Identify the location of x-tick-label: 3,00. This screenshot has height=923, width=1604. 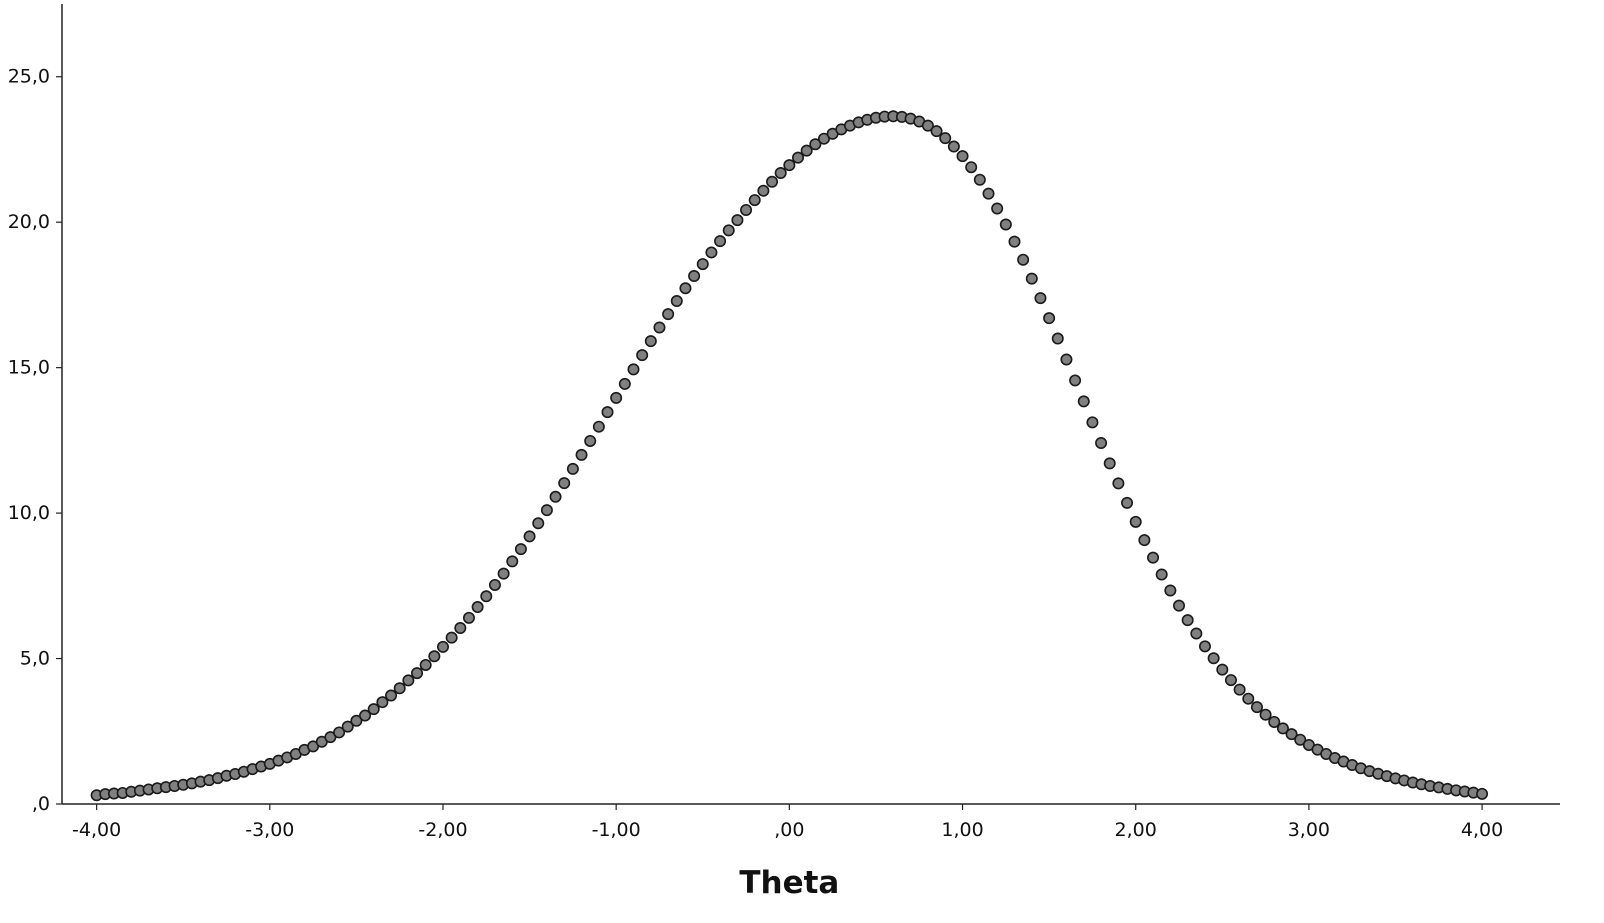
(1309, 830).